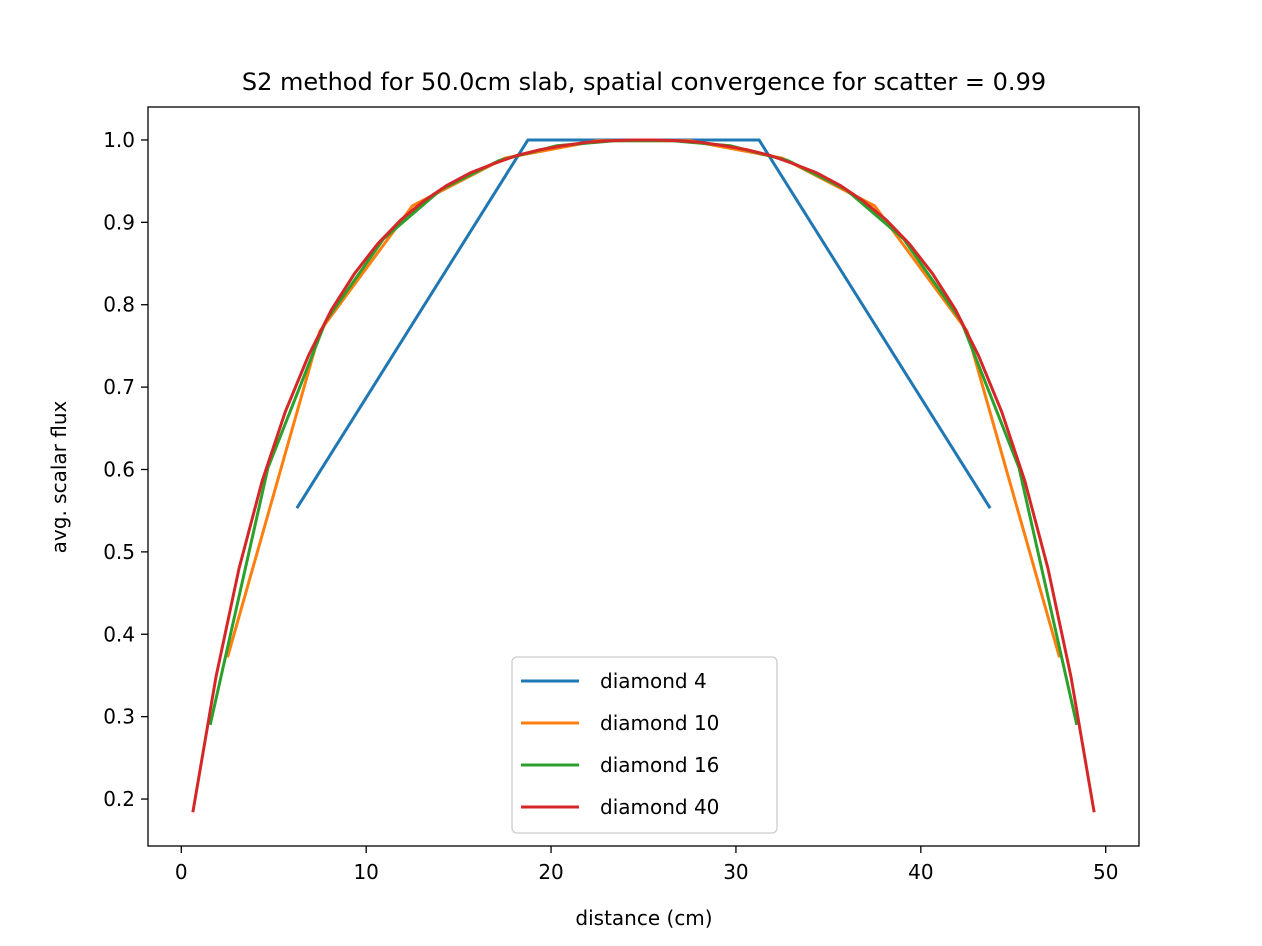 Image resolution: width=1262 pixels, height=946 pixels. Describe the element at coordinates (550, 872) in the screenshot. I see `x-tick-label: 20` at that location.